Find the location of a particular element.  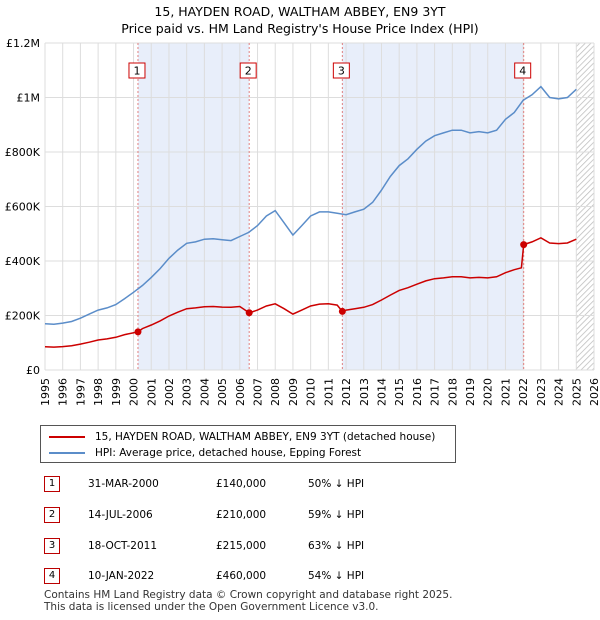

y-tick-label: £600K is located at coordinates (23, 207).